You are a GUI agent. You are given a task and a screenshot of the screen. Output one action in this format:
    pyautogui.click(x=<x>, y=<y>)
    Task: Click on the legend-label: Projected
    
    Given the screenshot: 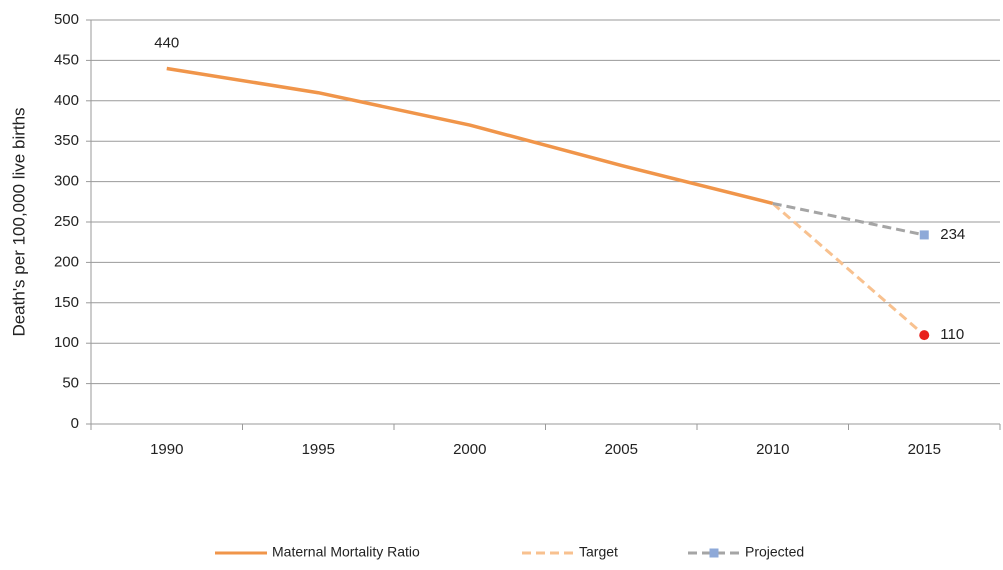 What is the action you would take?
    pyautogui.click(x=774, y=552)
    